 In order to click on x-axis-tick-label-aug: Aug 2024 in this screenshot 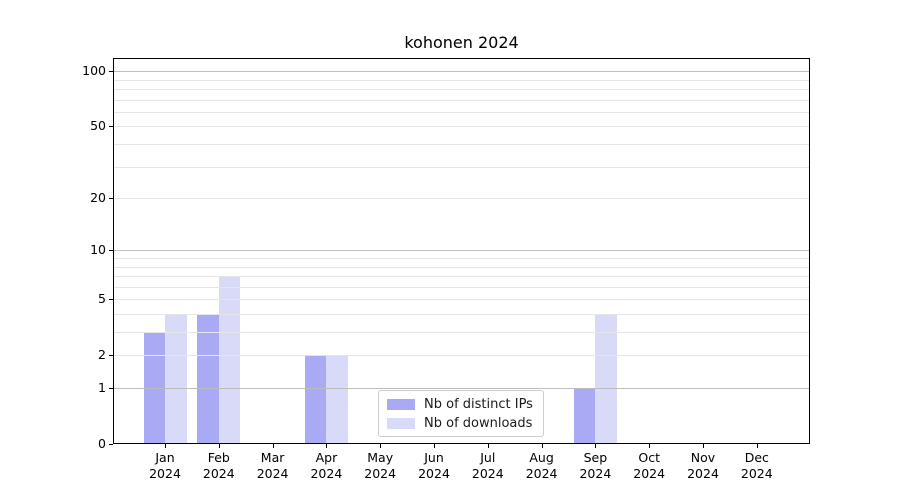, I will do `click(542, 466)`.